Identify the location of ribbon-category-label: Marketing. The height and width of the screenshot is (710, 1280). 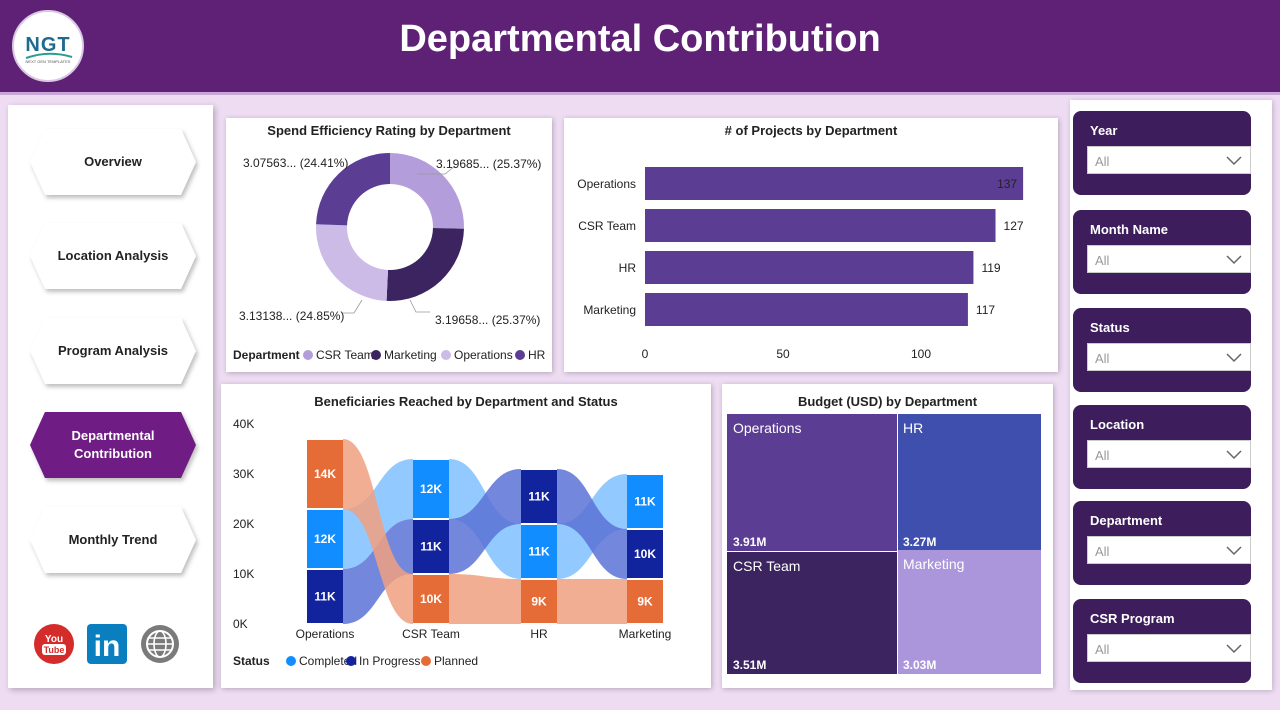
(645, 634).